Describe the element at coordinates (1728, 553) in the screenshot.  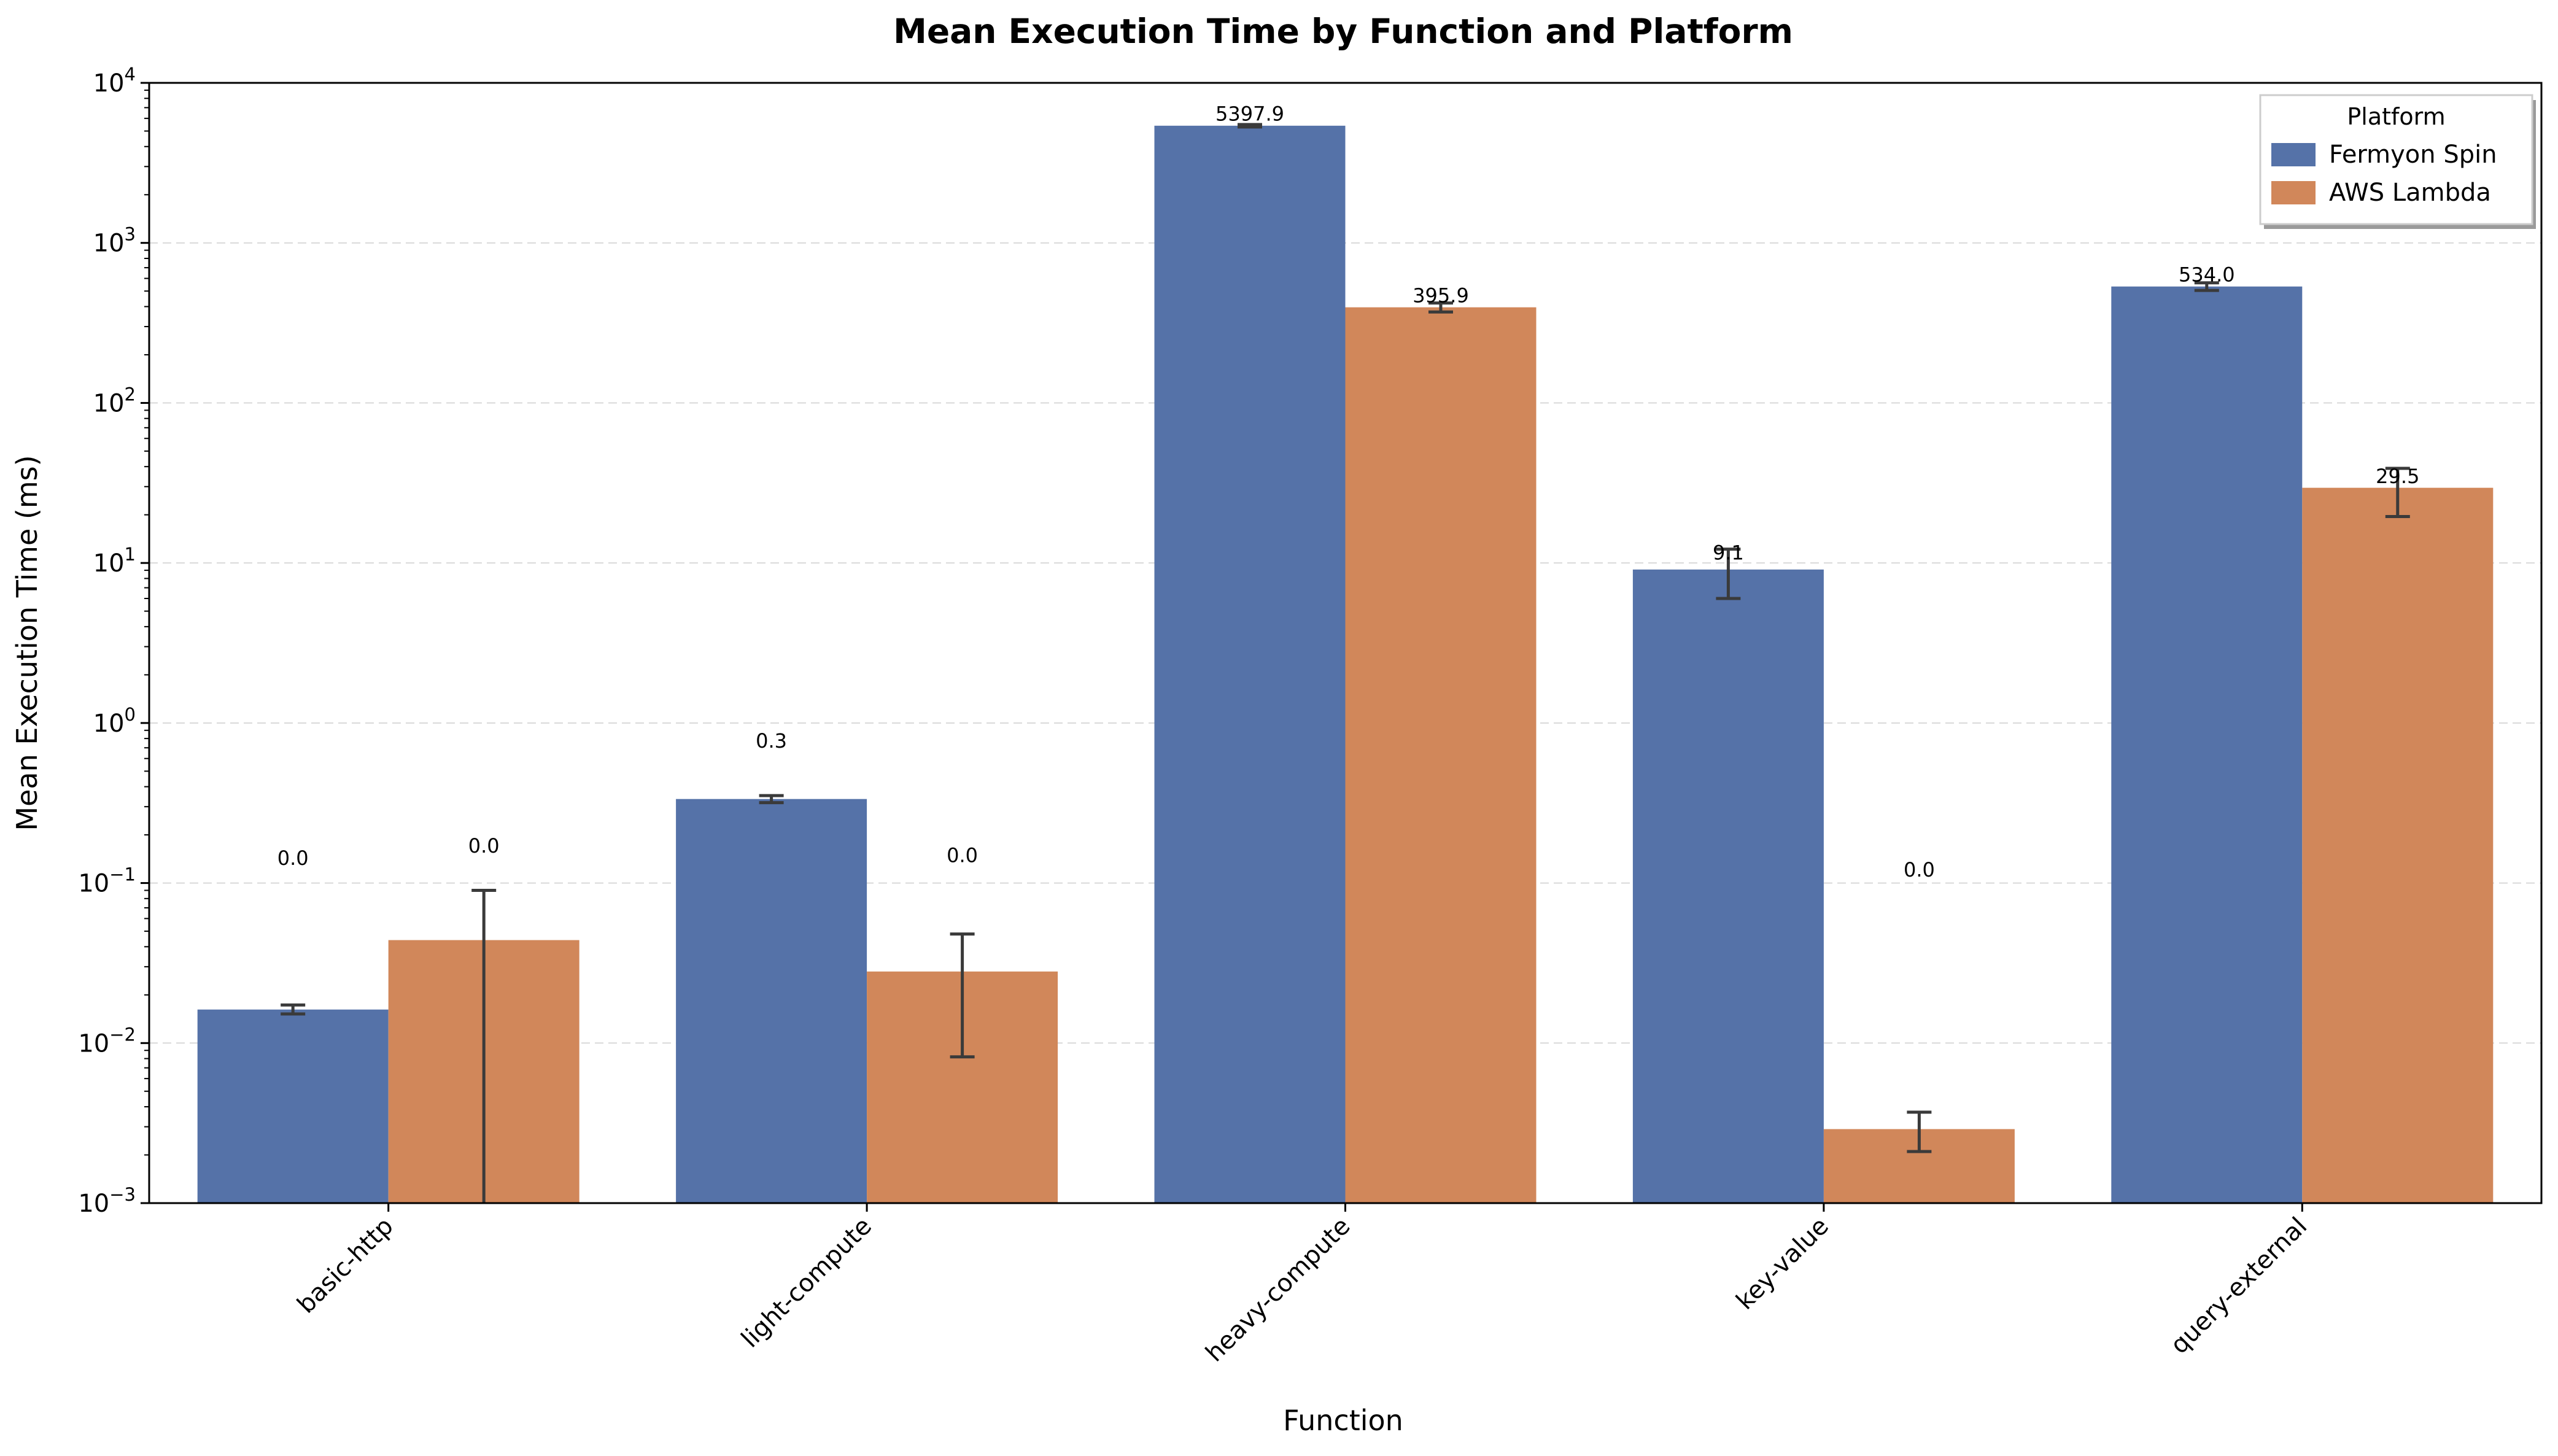
I see `data-label: 9.1` at that location.